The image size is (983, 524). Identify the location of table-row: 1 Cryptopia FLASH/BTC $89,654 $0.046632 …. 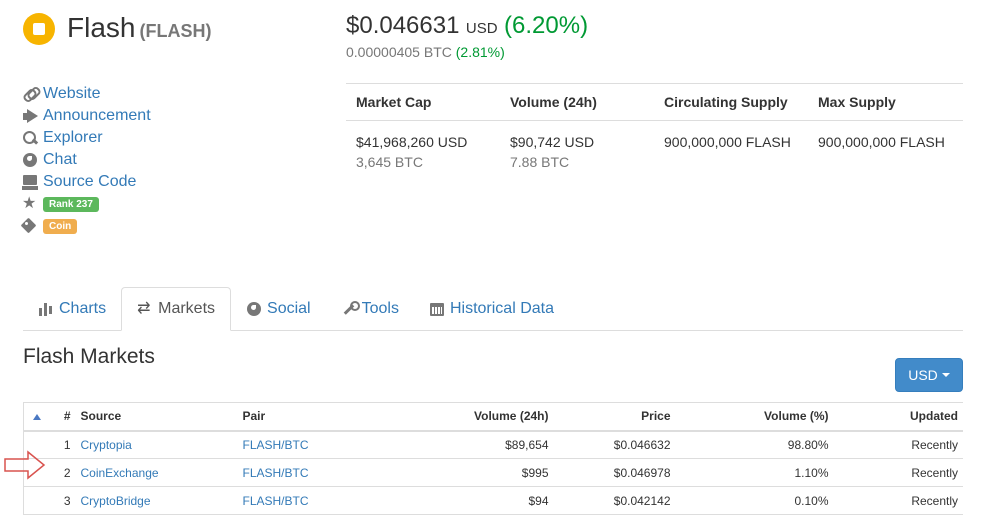
(493, 444).